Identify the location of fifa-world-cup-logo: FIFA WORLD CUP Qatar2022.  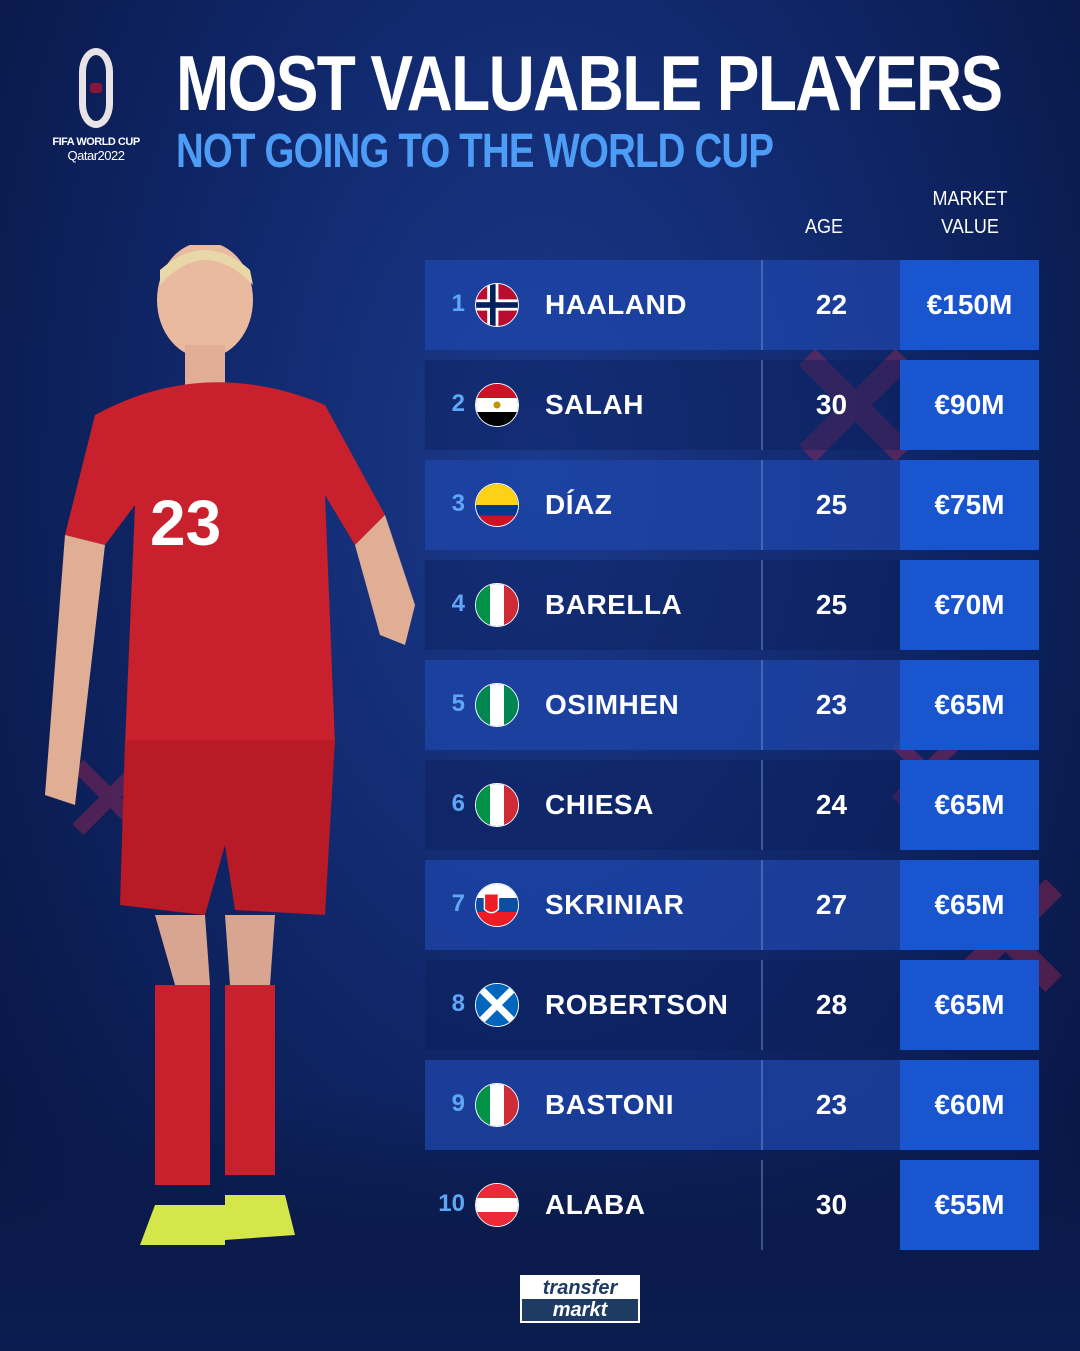
(96, 105).